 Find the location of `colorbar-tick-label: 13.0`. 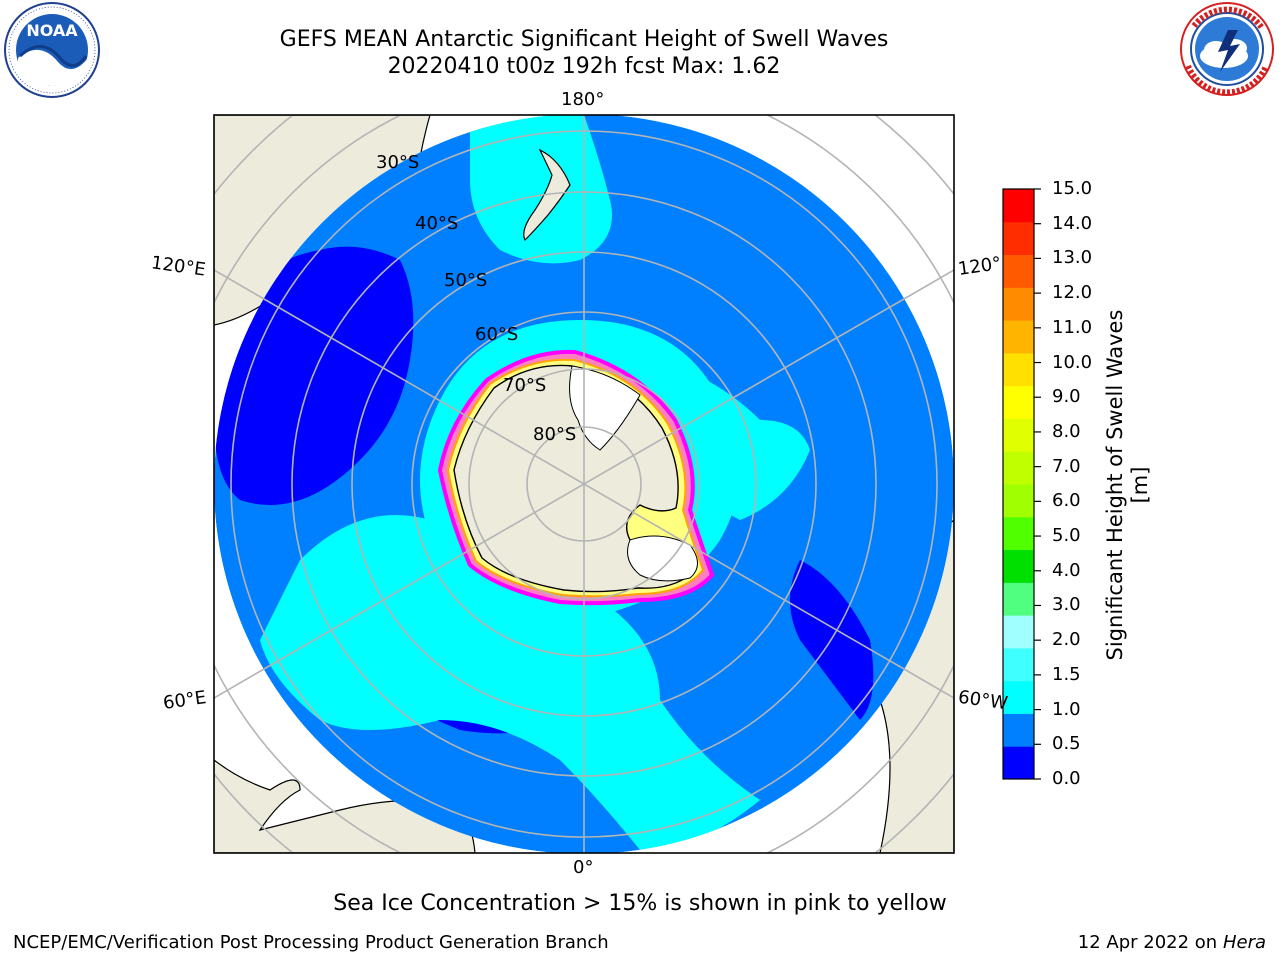

colorbar-tick-label: 13.0 is located at coordinates (1072, 258).